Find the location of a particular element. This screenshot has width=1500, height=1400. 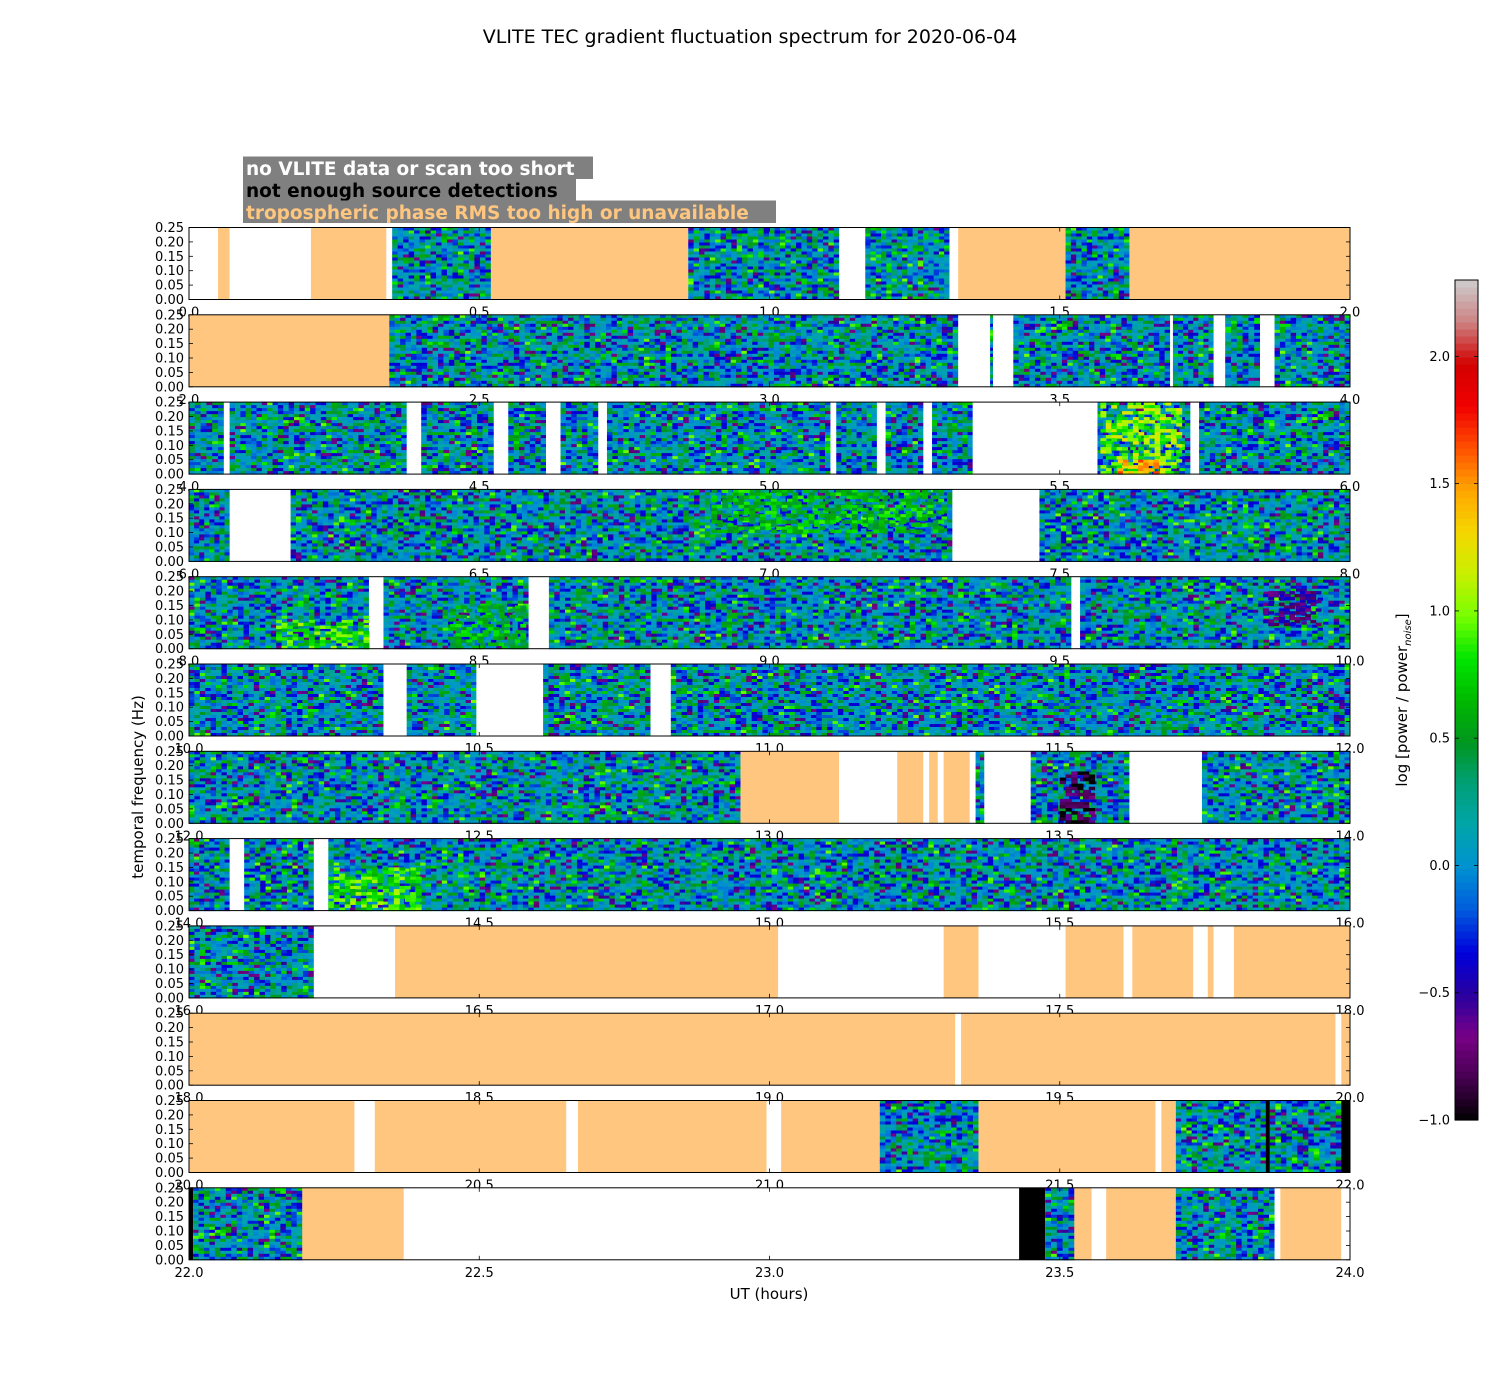

panel-4: 0.000.050.100.150.200.258.0 8.5 9.0 9.5 10.0 is located at coordinates (759, 620).